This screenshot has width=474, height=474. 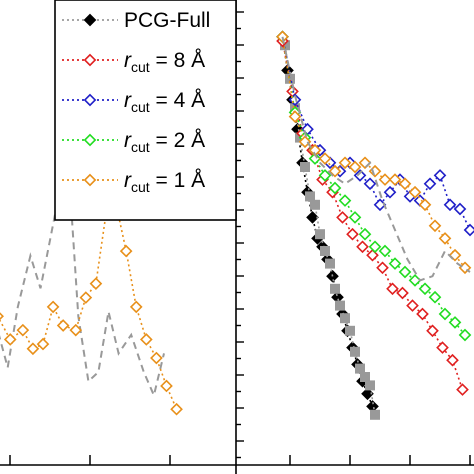 What do you see at coordinates (164, 142) in the screenshot?
I see `legend-label: rcut = 2 Å` at bounding box center [164, 142].